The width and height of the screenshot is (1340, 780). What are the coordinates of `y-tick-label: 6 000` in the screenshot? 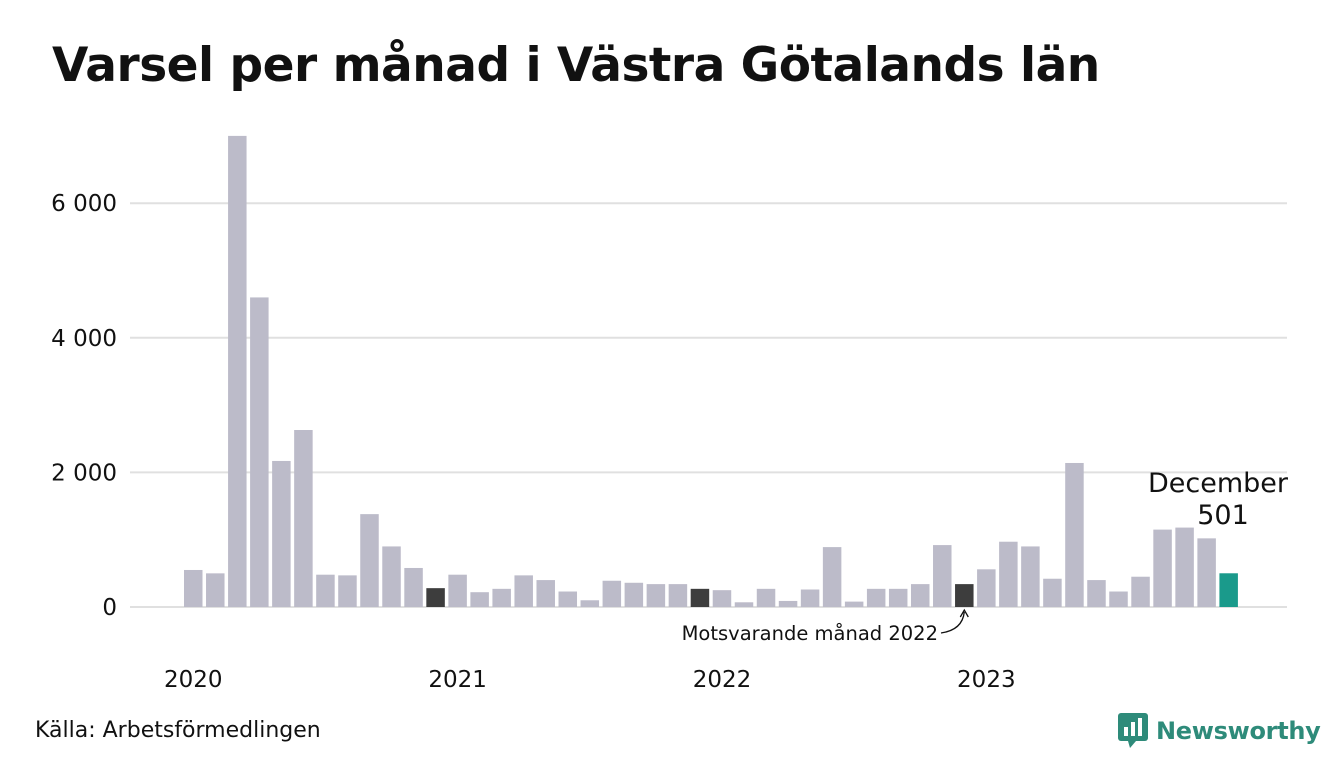 It's located at (84, 204).